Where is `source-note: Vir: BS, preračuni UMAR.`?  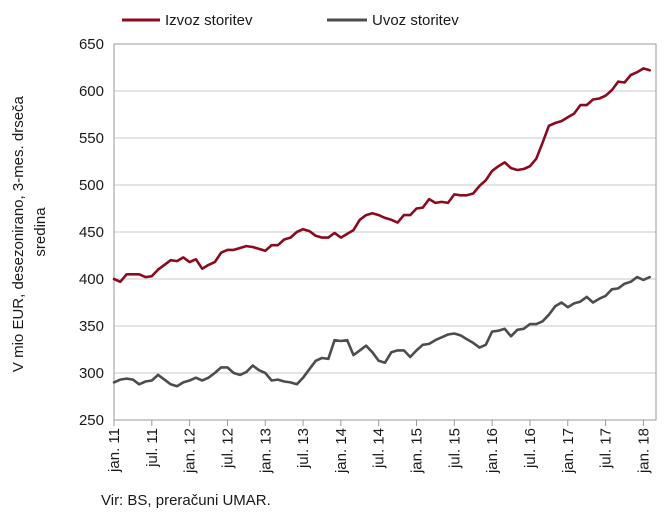
source-note: Vir: BS, preračuni UMAR. is located at coordinates (186, 500).